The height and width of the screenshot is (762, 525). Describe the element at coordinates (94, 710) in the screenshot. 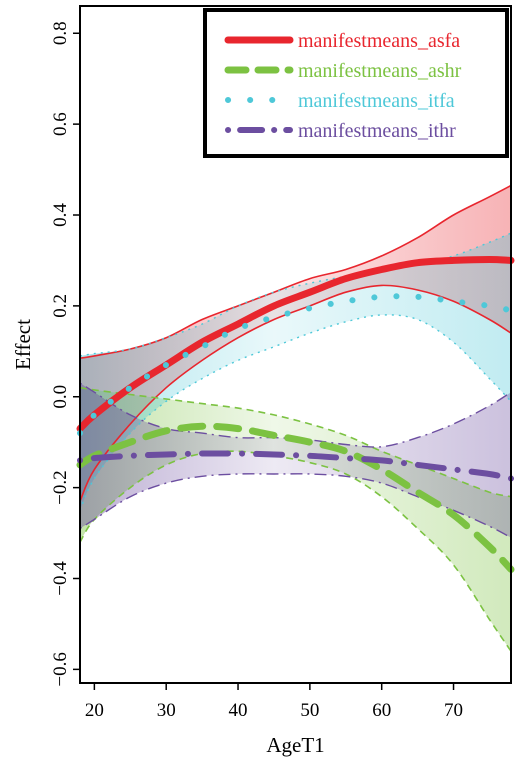

I see `x-tick-label: 20` at that location.